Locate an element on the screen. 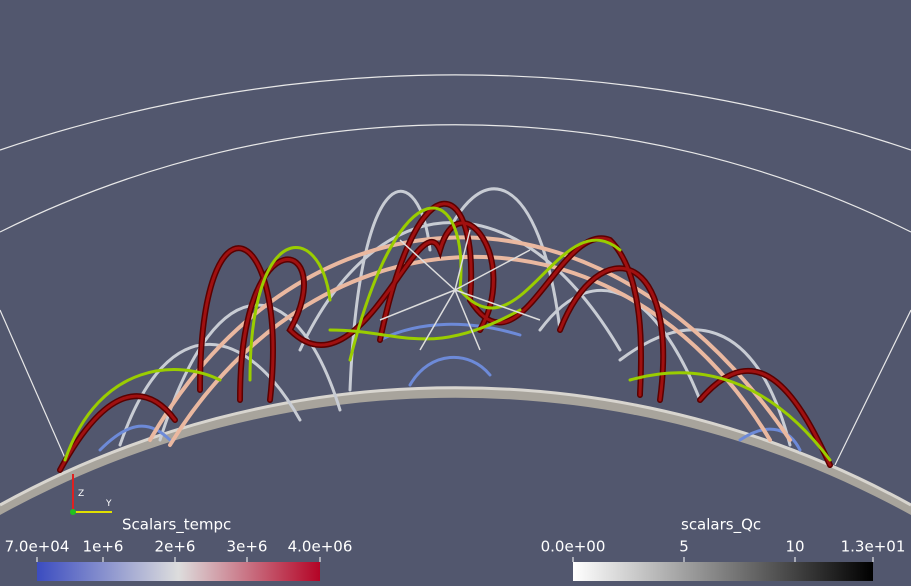  tick-label: 5 is located at coordinates (684, 547).